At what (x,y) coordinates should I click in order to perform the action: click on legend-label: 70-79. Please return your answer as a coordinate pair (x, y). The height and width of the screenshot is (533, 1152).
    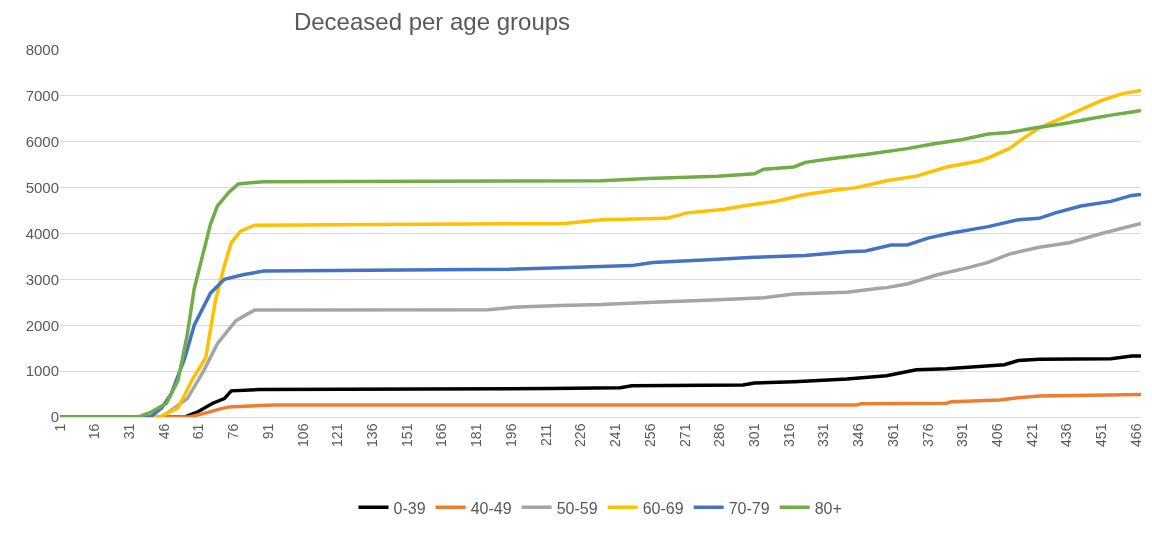
    Looking at the image, I should click on (749, 508).